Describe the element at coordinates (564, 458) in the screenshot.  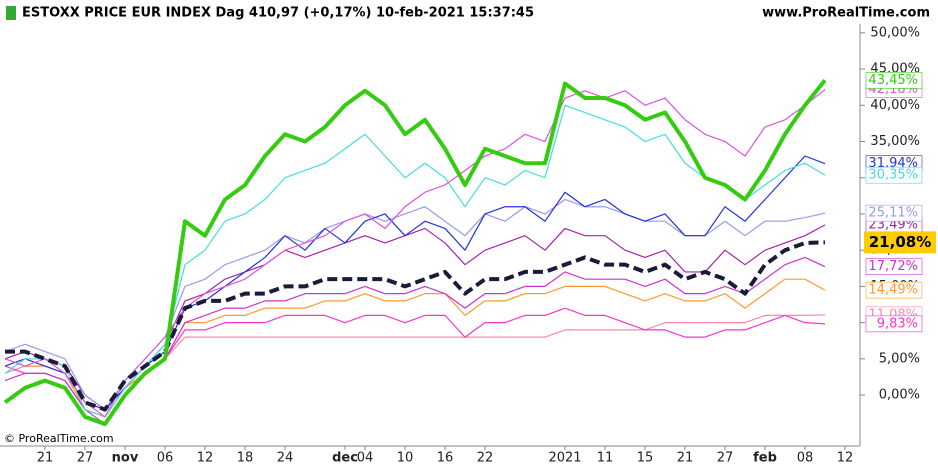
I see `x-tick-label: 2021` at that location.